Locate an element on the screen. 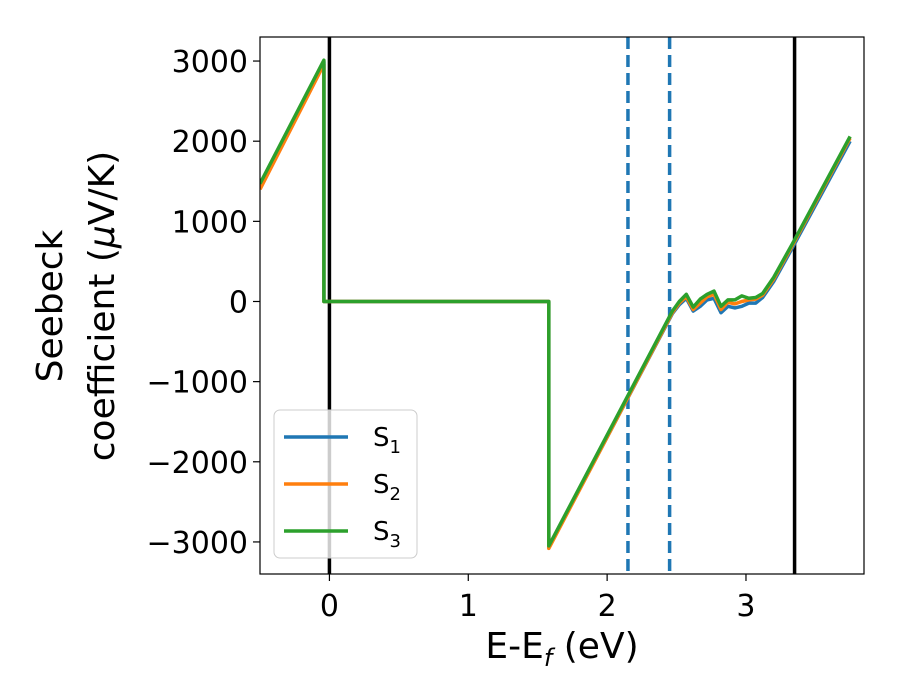 This screenshot has width=900, height=700. y-tick-label: 1000 is located at coordinates (210, 222).